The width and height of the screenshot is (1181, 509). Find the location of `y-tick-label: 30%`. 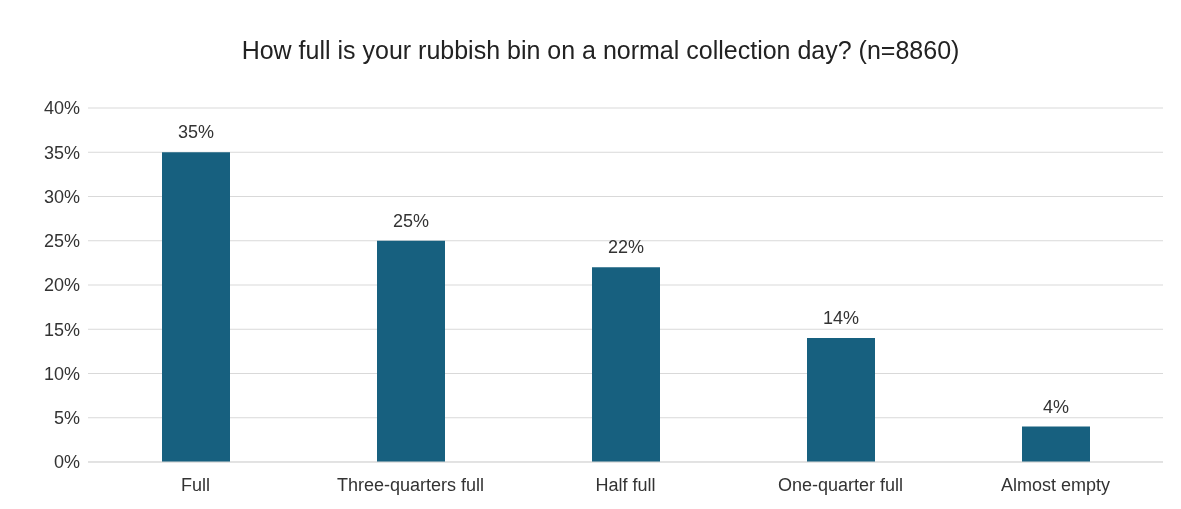

y-tick-label: 30% is located at coordinates (61, 196).